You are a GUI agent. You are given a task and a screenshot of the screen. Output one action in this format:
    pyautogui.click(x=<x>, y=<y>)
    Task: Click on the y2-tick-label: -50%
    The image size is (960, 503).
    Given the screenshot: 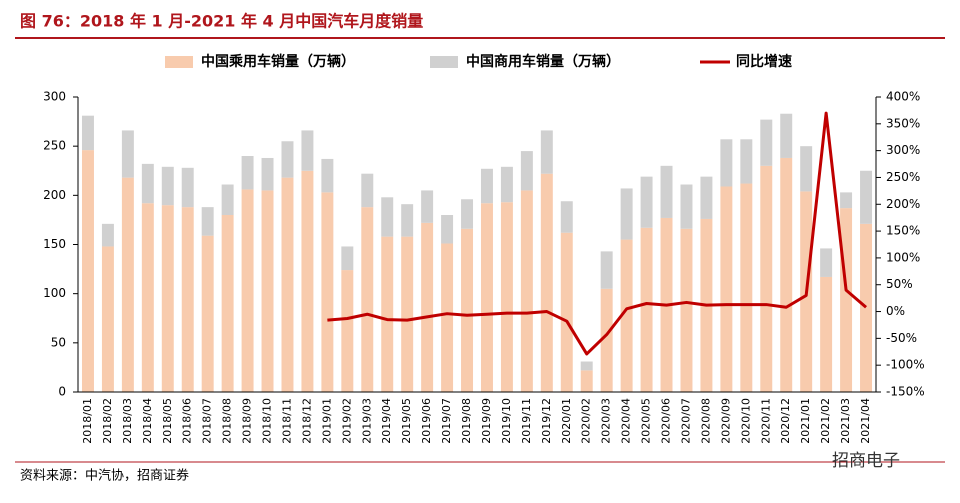 What is the action you would take?
    pyautogui.click(x=901, y=338)
    